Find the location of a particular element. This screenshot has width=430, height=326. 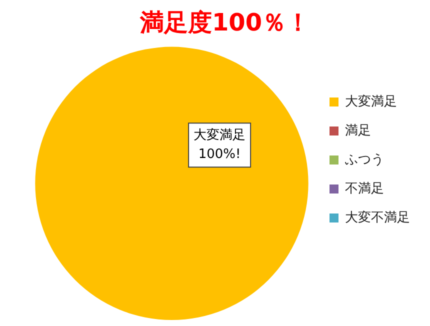

legend-label: 大変不満足 is located at coordinates (377, 217).